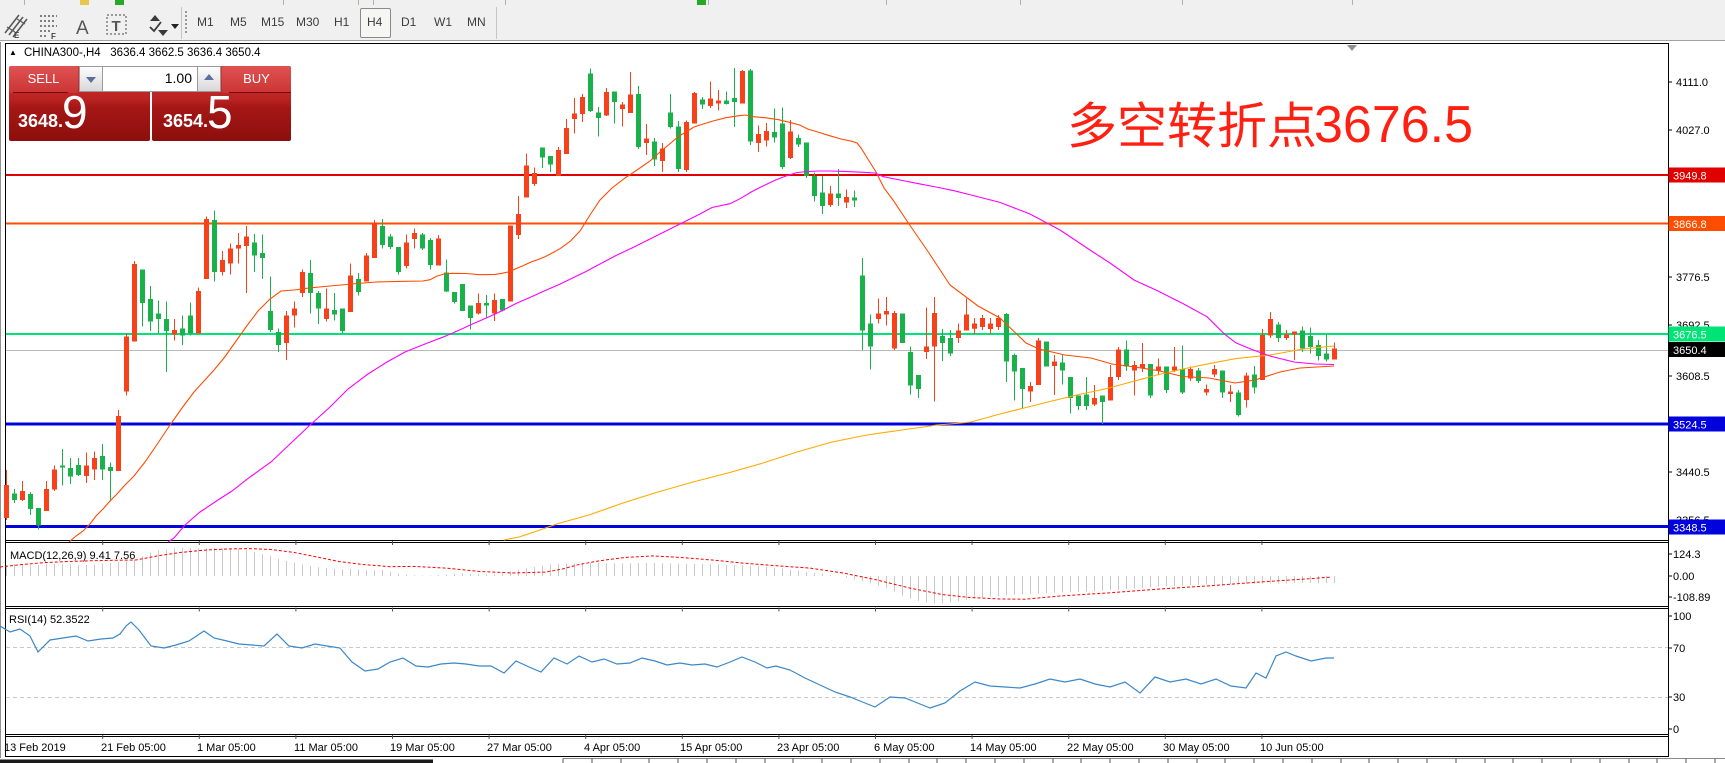 The image size is (1725, 763). I want to click on svg-text: 0.00, so click(1683, 577).